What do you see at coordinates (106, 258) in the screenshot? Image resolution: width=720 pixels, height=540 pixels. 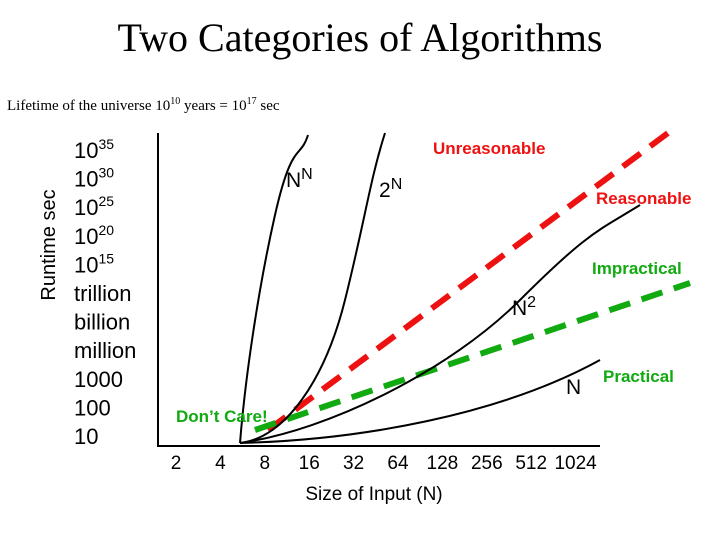 I see `y-tick-exp: 15` at bounding box center [106, 258].